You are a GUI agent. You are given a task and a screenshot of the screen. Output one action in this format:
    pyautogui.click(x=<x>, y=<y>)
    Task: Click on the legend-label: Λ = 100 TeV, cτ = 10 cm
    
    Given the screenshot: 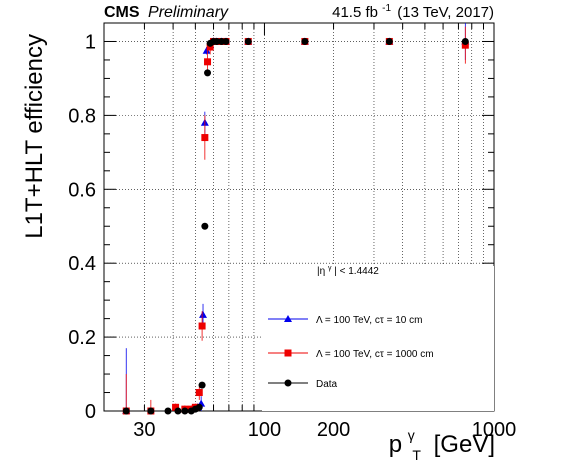 What is the action you would take?
    pyautogui.click(x=369, y=320)
    